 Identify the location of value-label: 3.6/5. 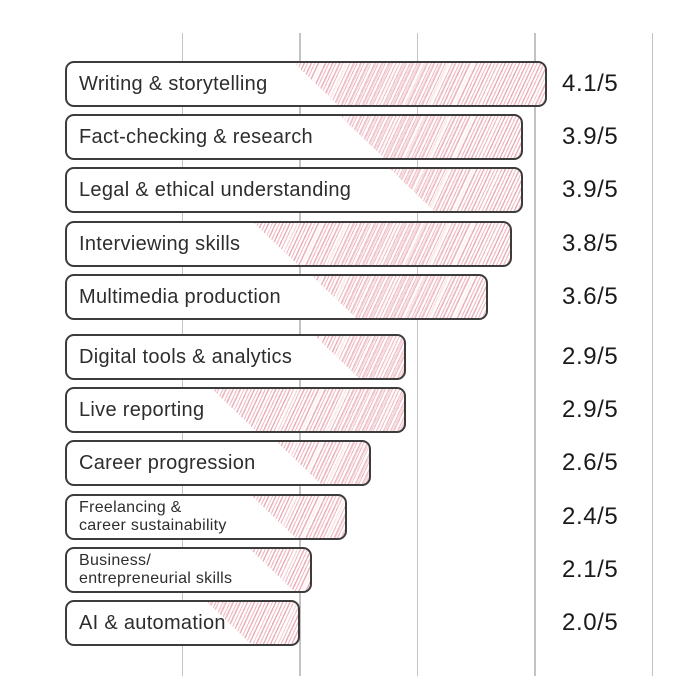
(590, 296).